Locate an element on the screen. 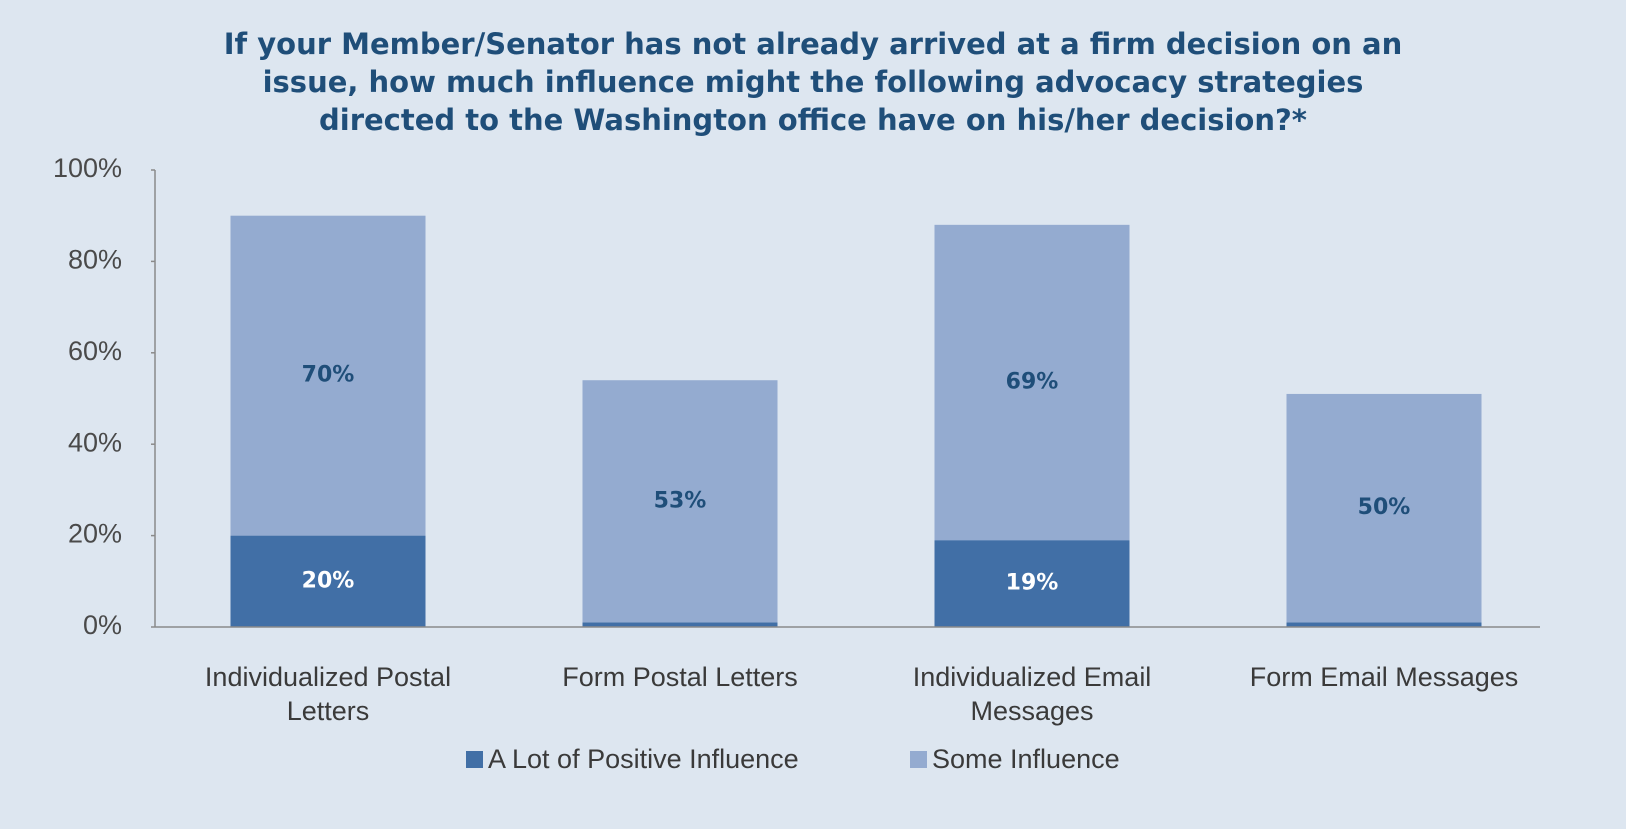 The width and height of the screenshot is (1626, 829). y-tick-label: 40% is located at coordinates (95, 442).